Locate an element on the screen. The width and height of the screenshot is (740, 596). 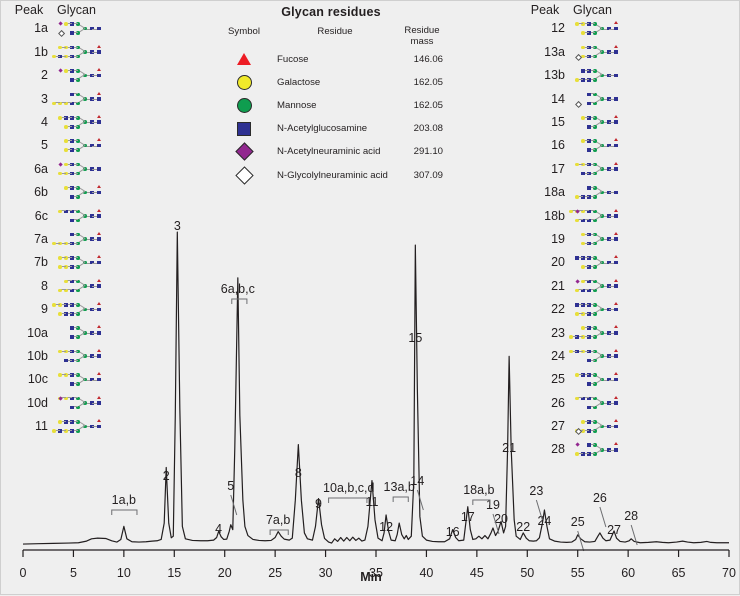
peak-label: 8 is located at coordinates (44, 285).